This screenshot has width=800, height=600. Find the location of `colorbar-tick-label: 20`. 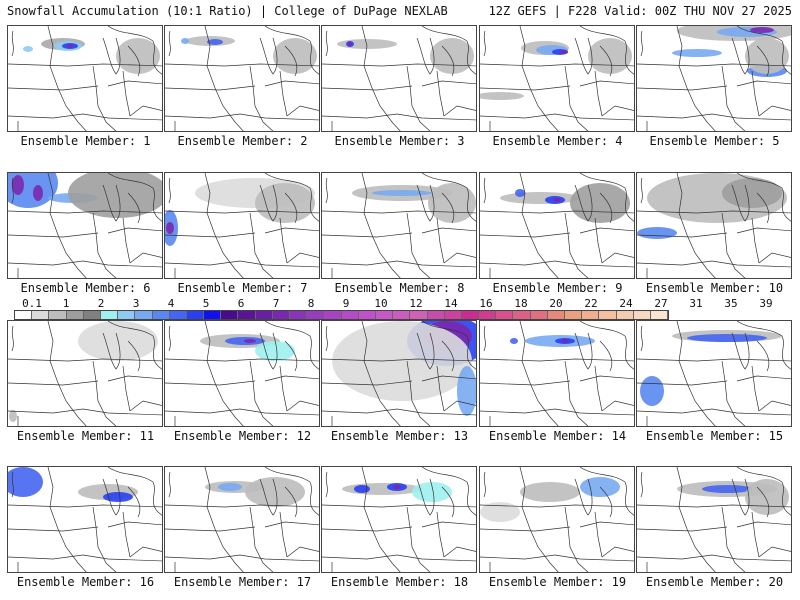

colorbar-tick-label: 20 is located at coordinates (556, 303).